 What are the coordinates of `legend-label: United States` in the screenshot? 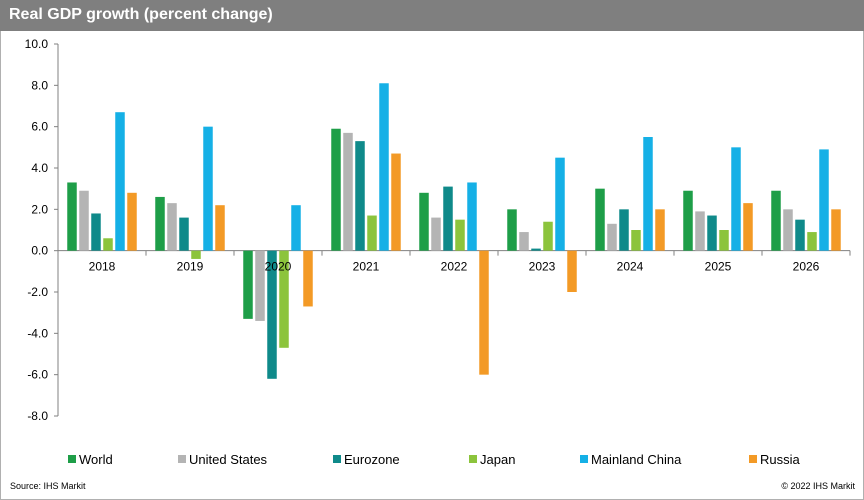 It's located at (228, 459).